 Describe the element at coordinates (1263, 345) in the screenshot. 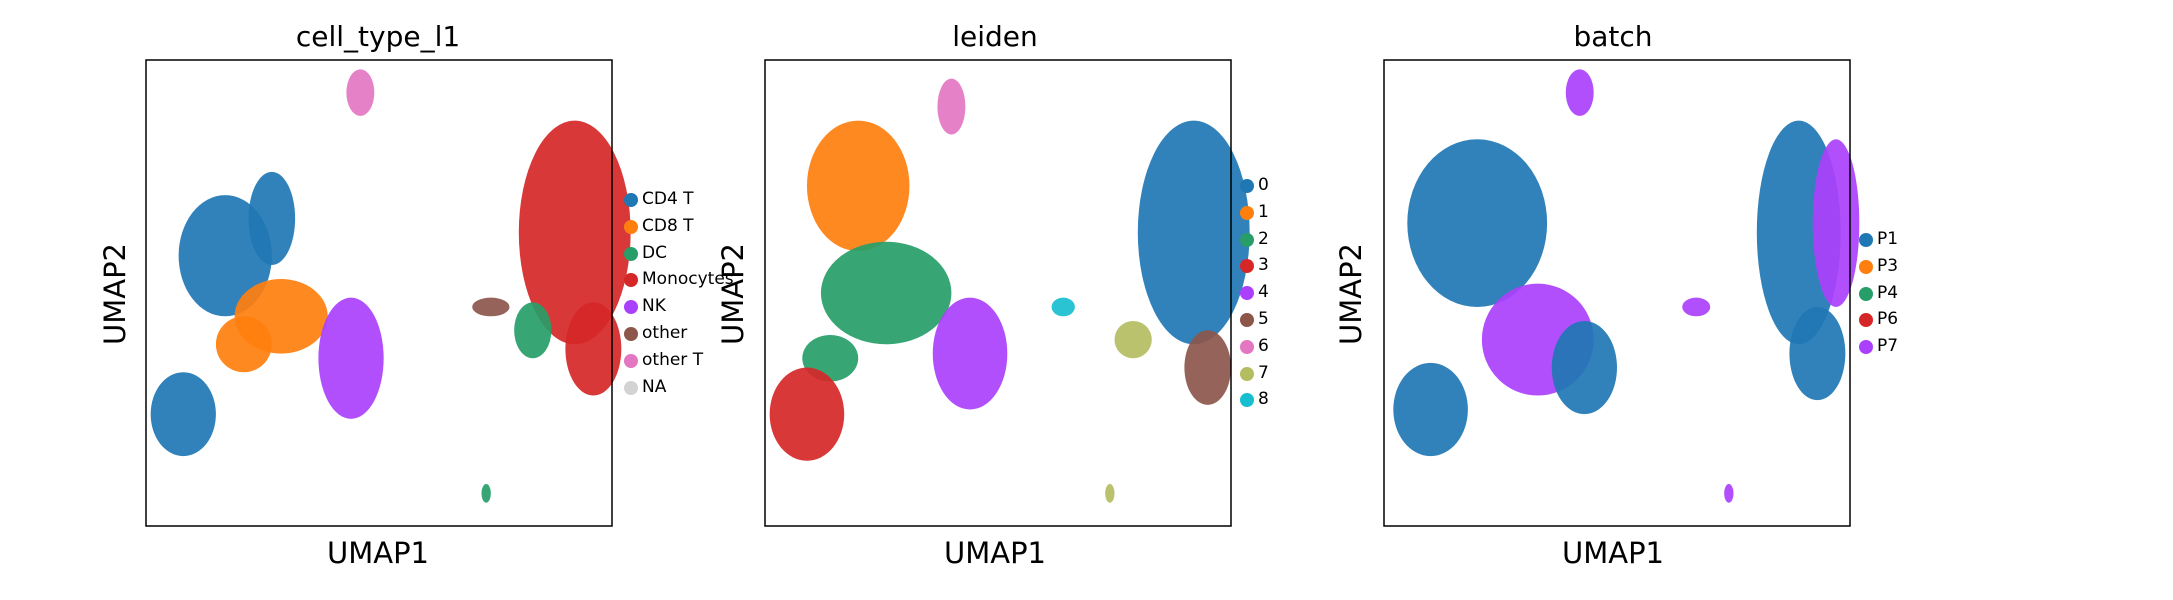

I see `legend-label: 6` at that location.